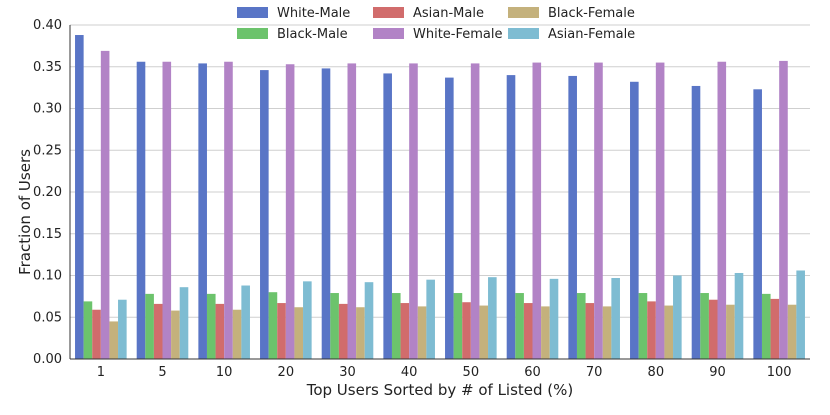 This screenshot has height=415, width=830. What do you see at coordinates (532, 372) in the screenshot?
I see `x-tick-label: 60` at bounding box center [532, 372].